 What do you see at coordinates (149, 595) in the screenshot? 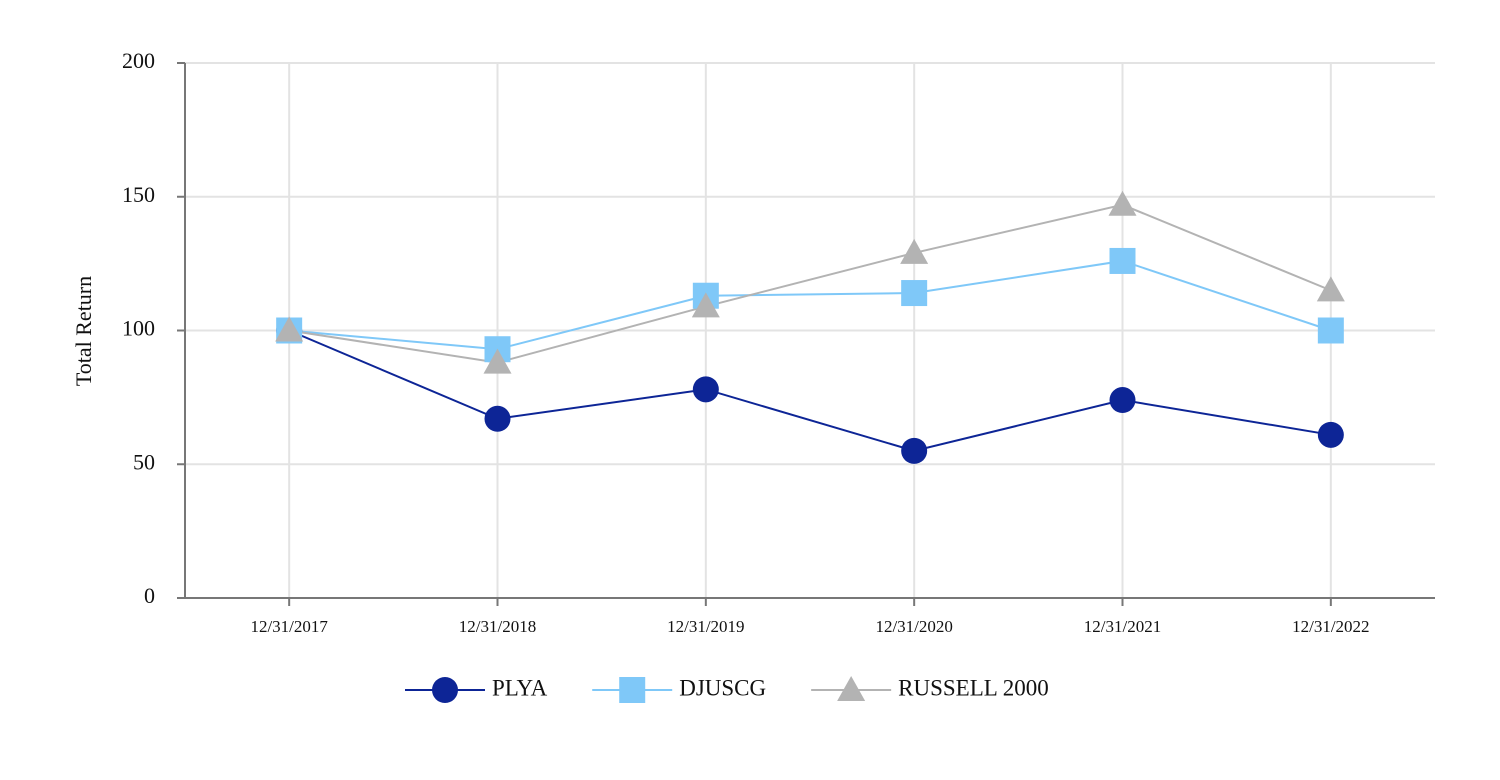
I see `y-tick-label: 0` at bounding box center [149, 595].